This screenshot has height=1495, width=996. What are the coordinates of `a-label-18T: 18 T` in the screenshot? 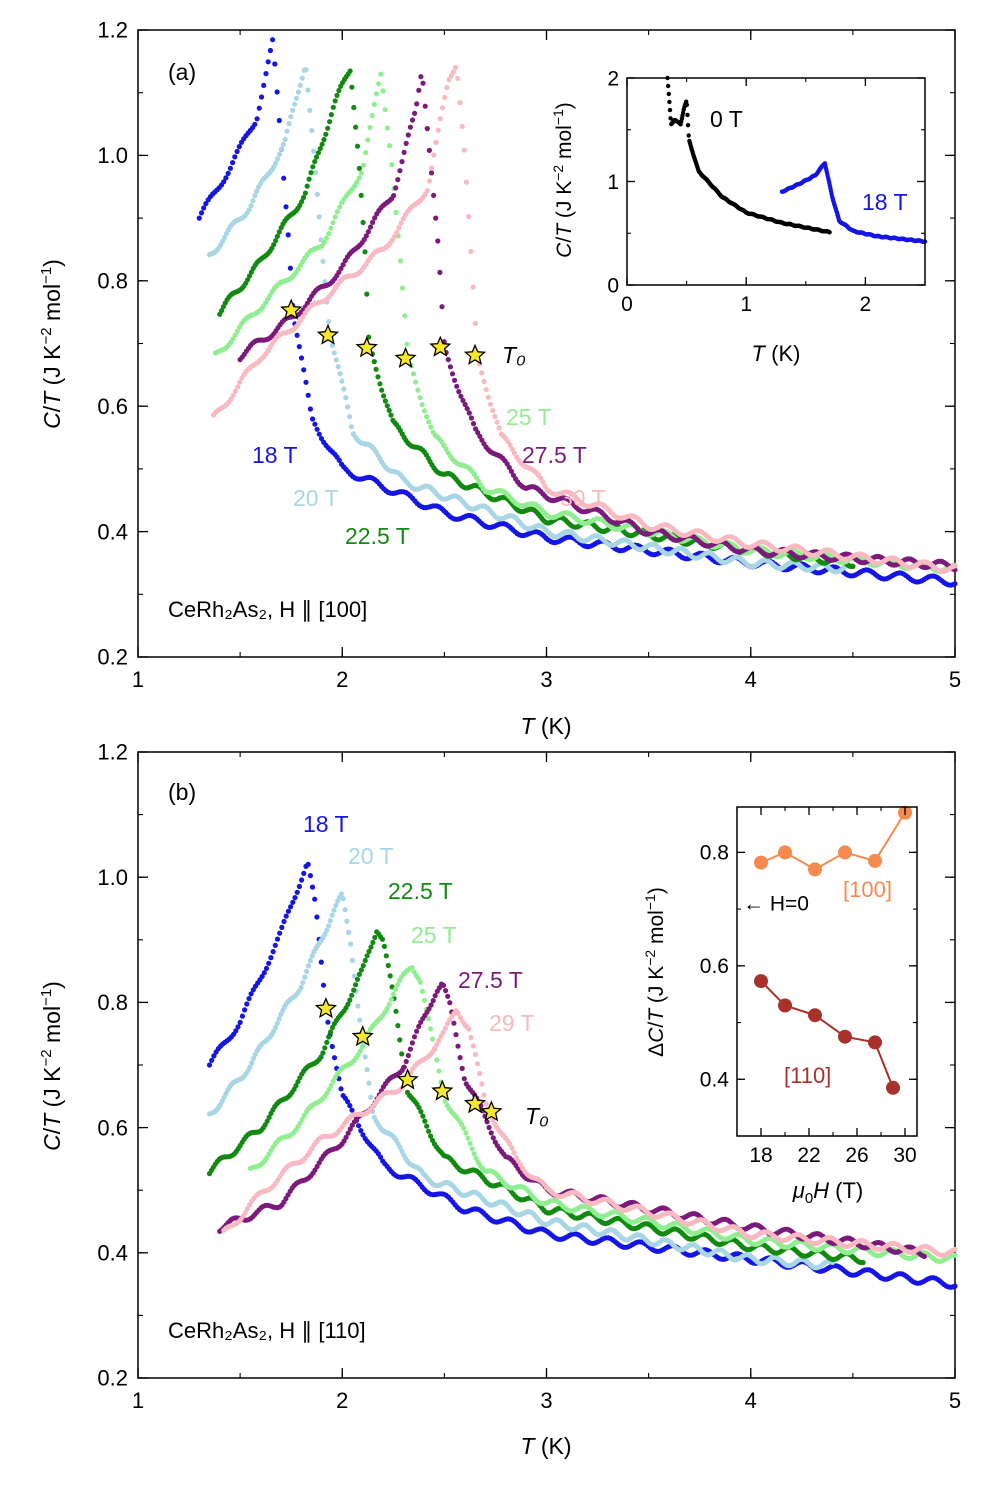 It's located at (275, 455).